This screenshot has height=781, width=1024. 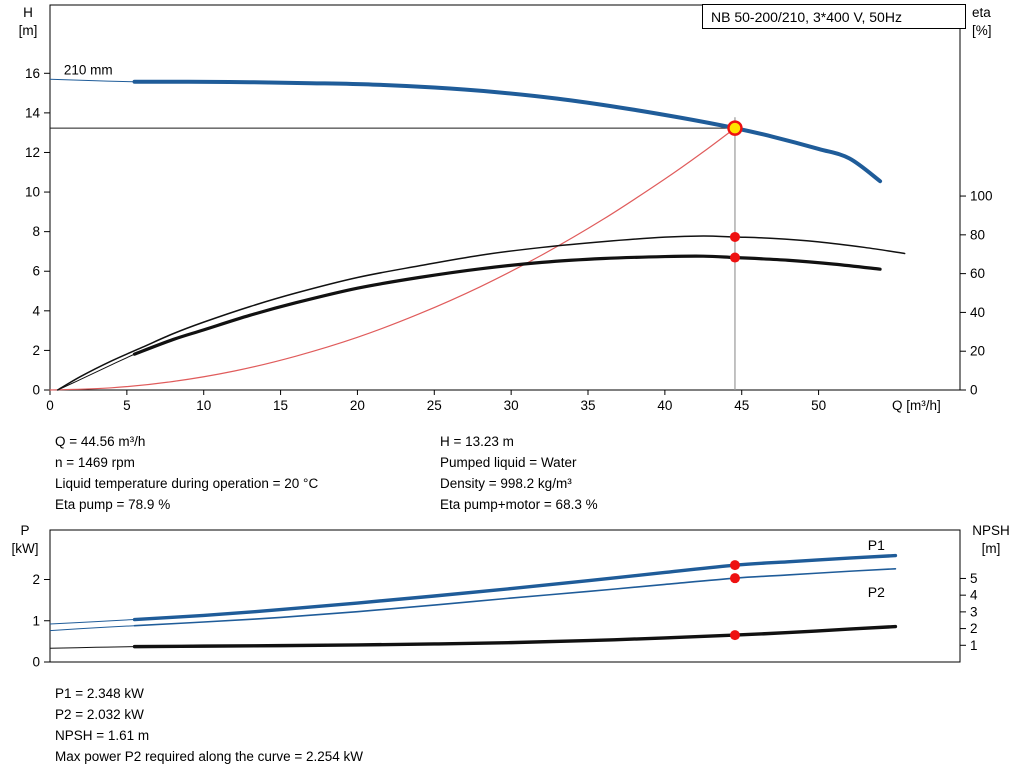 I want to click on x-tick-label: 10, so click(x=203, y=405).